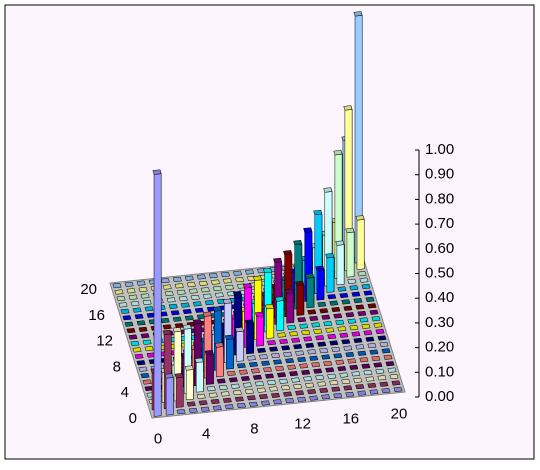 This screenshot has height=470, width=540. What do you see at coordinates (439, 396) in the screenshot?
I see `z-tick-label: 0.00` at bounding box center [439, 396].